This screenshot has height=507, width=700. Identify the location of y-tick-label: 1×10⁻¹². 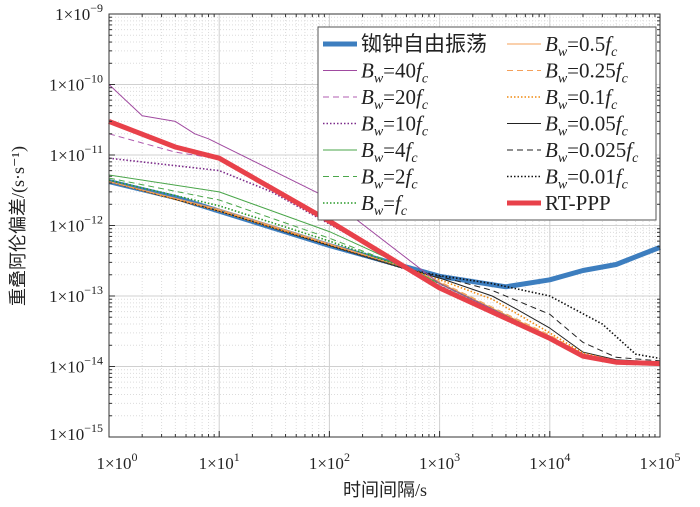
(76, 224).